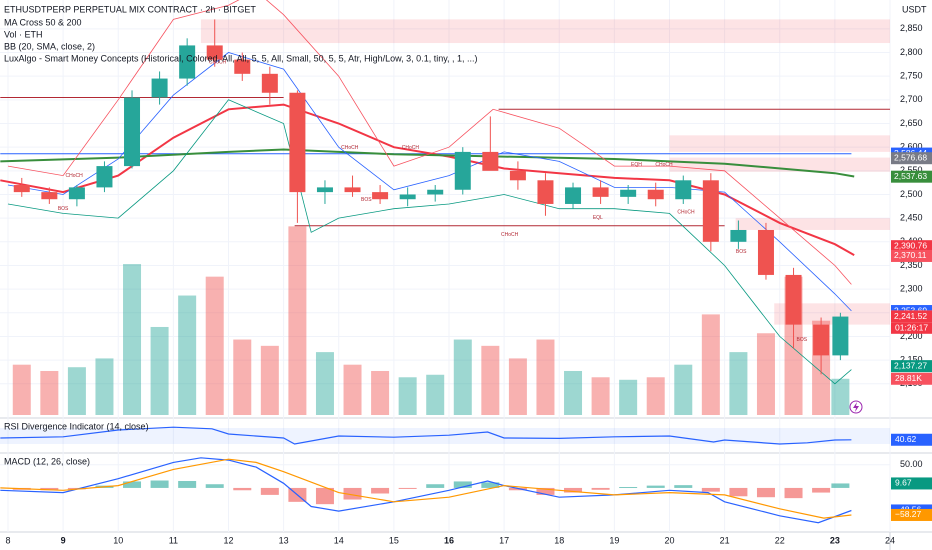 The height and width of the screenshot is (550, 932). What do you see at coordinates (284, 540) in the screenshot?
I see `x-tick-label: 13` at bounding box center [284, 540].